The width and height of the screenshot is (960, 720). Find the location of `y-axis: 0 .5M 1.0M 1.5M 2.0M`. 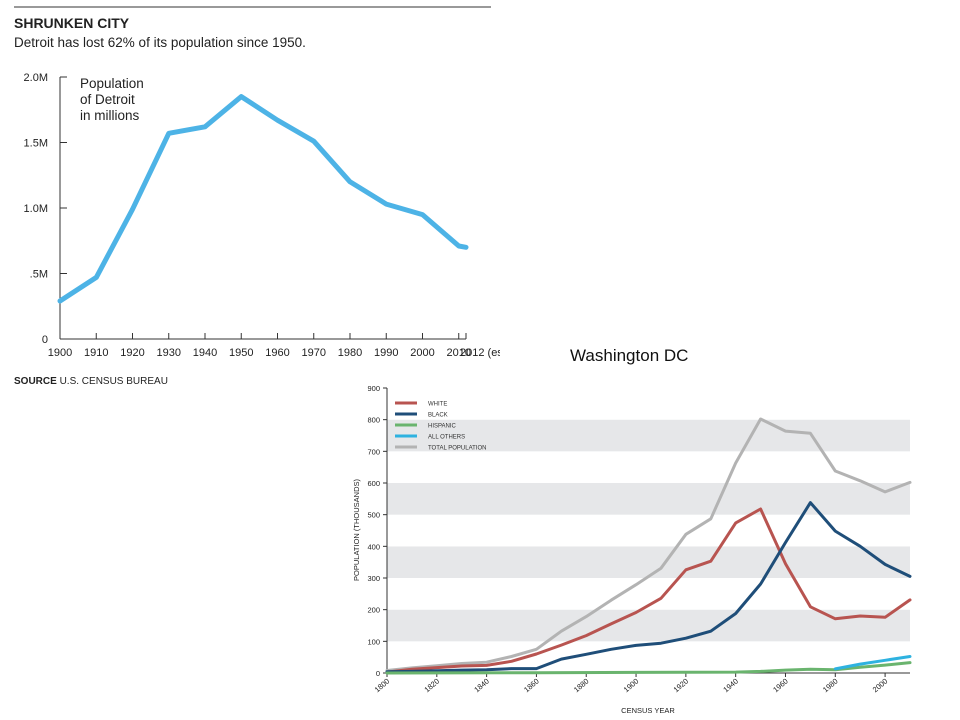

y-axis: 0 .5M 1.0M 1.5M 2.0M is located at coordinates (45, 209).